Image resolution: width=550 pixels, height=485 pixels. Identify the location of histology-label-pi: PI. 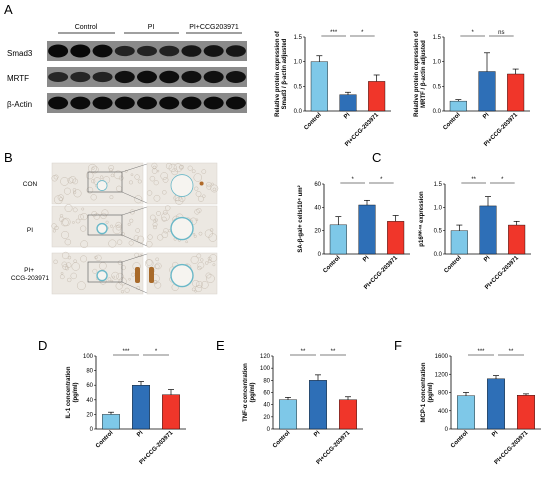
(30, 230).